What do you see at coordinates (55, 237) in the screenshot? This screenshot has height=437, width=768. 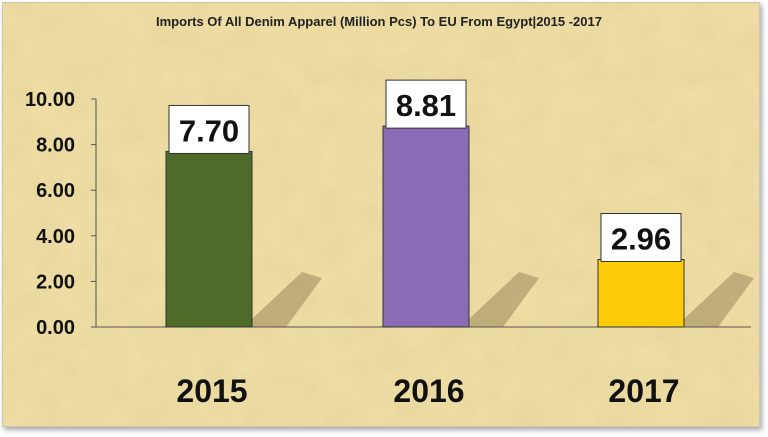 I see `y-tick-label: 4.00` at bounding box center [55, 237].